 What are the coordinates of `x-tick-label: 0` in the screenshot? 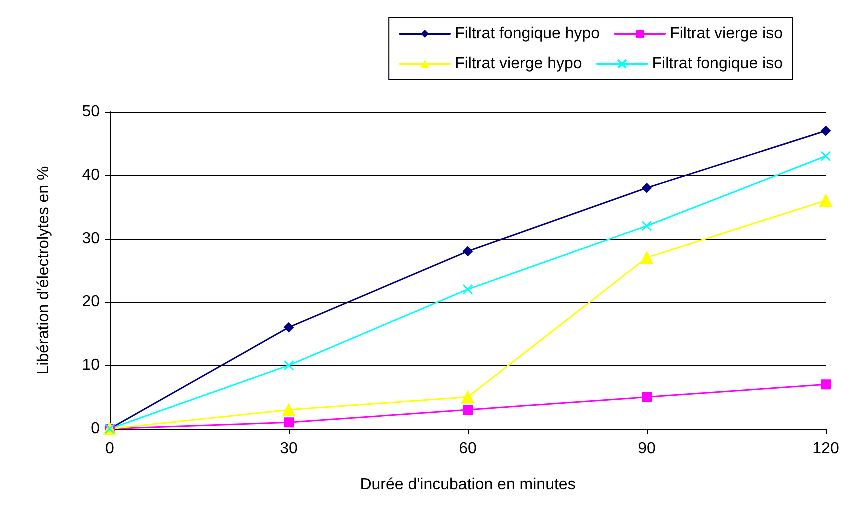 It's located at (110, 449).